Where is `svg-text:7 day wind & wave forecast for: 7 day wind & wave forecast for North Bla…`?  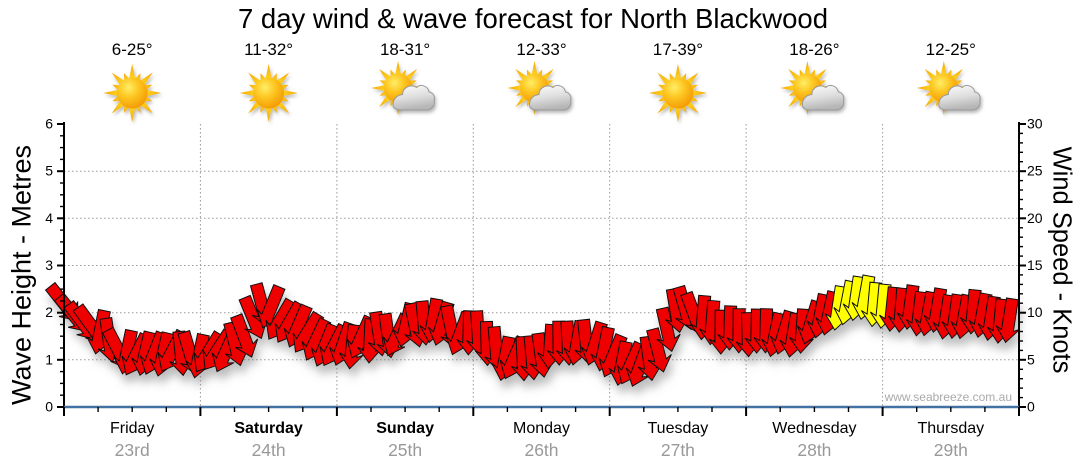
svg-text:7 day wind & wave forecast for: 7 day wind & wave forecast for North Bla… is located at coordinates (533, 18).